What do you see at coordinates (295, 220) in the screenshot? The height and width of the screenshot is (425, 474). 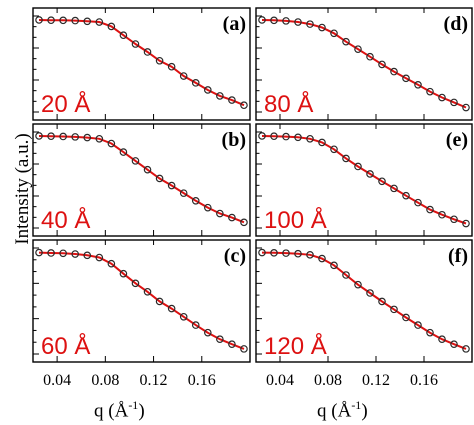 I see `thickness-annotation: 100 Å` at bounding box center [295, 220].